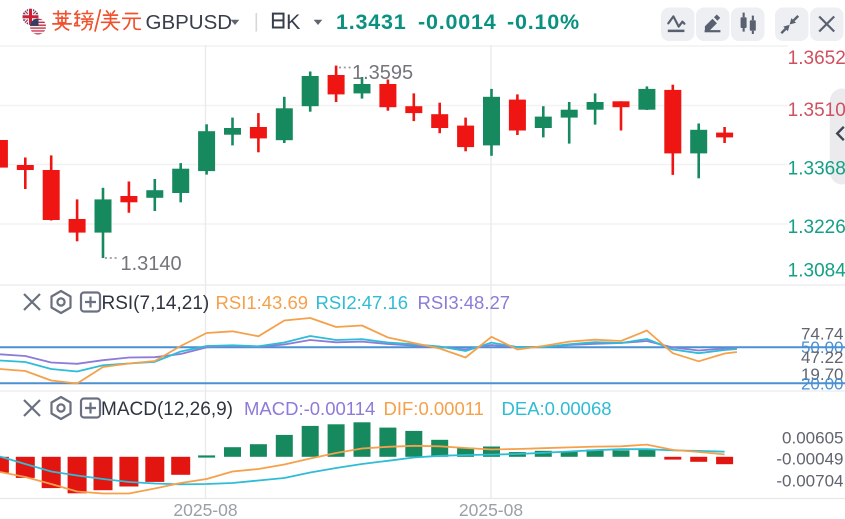 Image resolution: width=845 pixels, height=519 pixels. I want to click on svg-text: 1.3226, so click(816, 227).